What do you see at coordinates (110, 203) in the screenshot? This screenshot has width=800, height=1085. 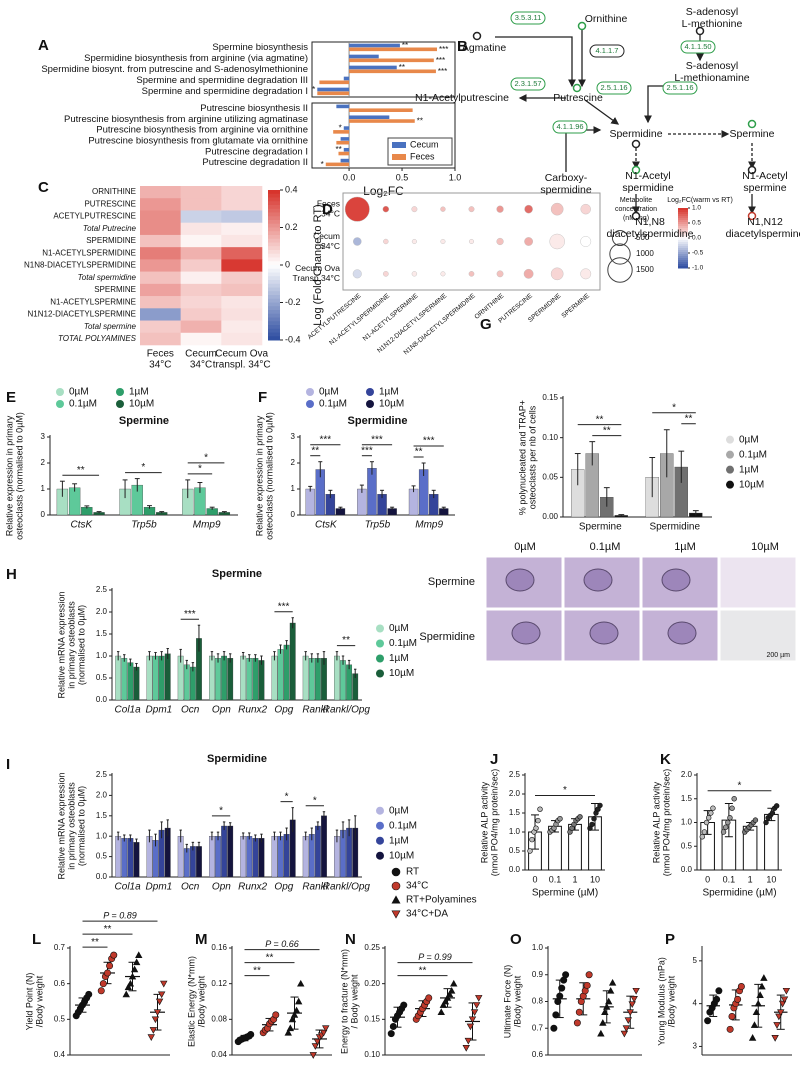 I see `row-label: PUTRESCINE` at bounding box center [110, 203].